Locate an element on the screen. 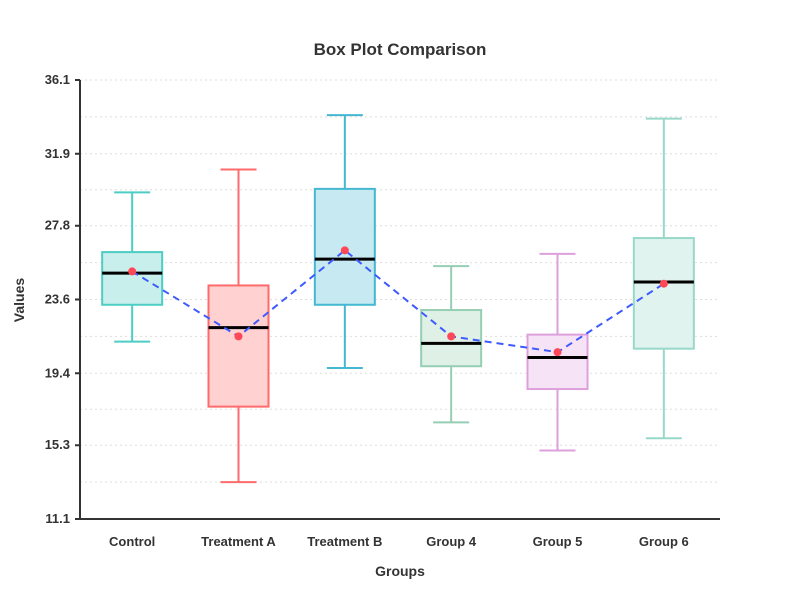  y-tick-label: 11.1 is located at coordinates (57, 518).